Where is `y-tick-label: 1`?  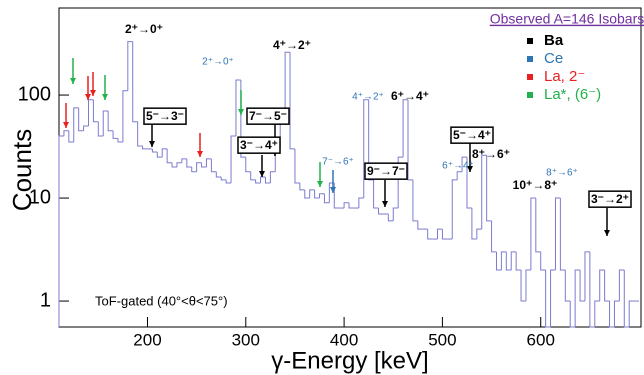 y-tick-label: 1 is located at coordinates (45, 300).